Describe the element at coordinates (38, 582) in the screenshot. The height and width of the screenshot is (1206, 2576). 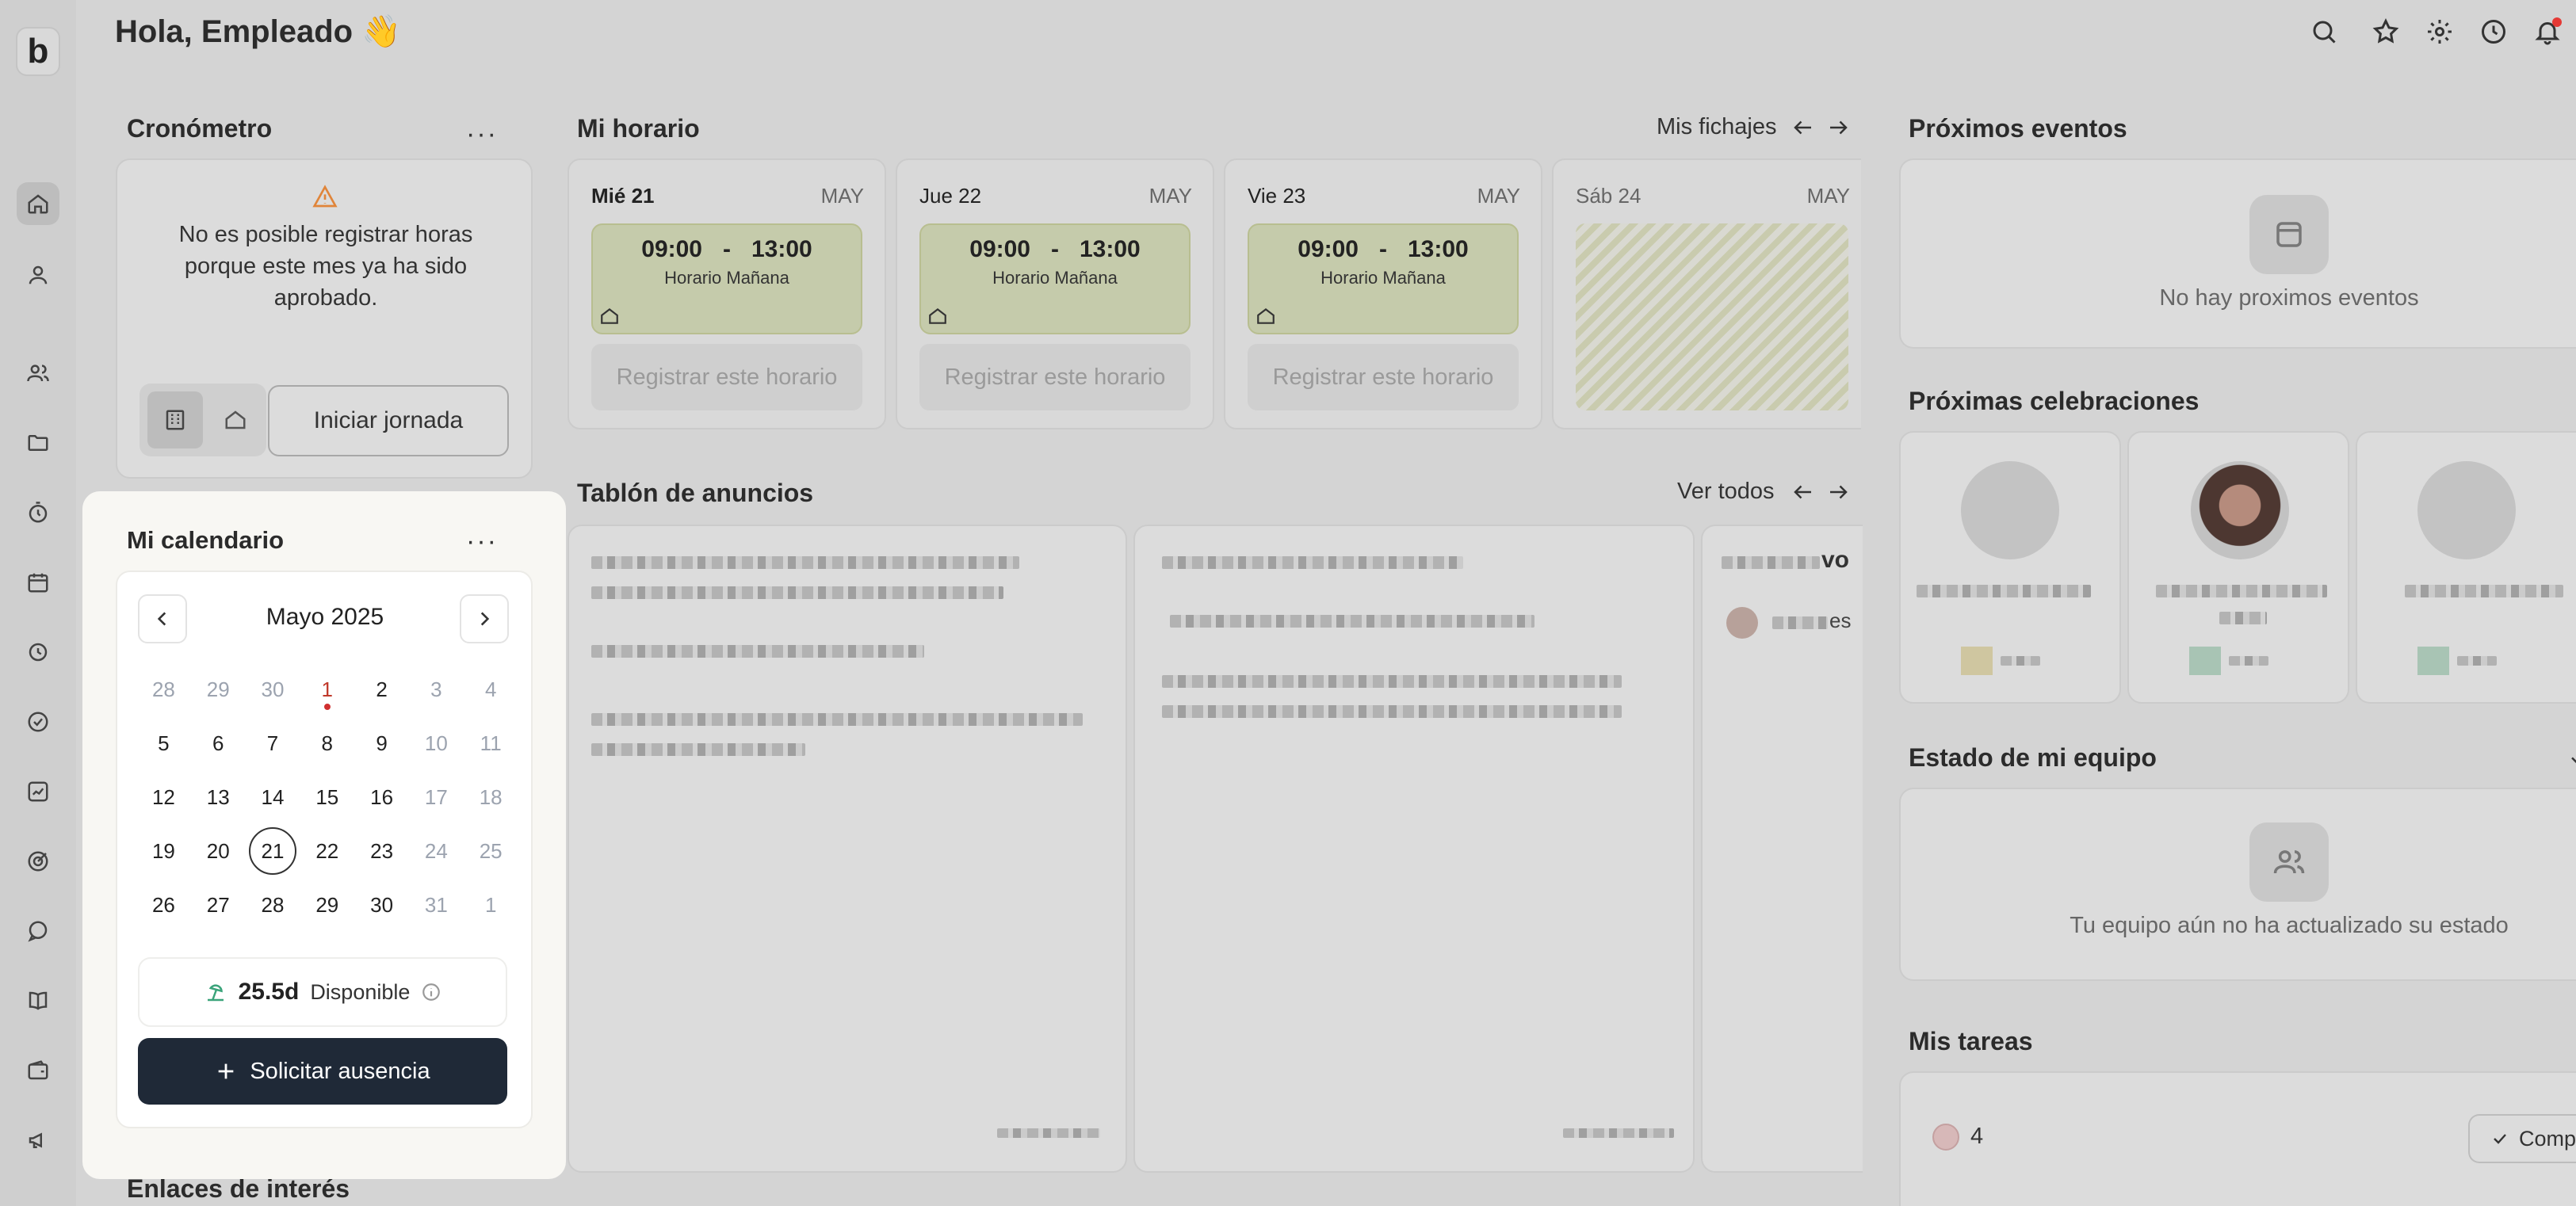
I see `calendar-icon` at that location.